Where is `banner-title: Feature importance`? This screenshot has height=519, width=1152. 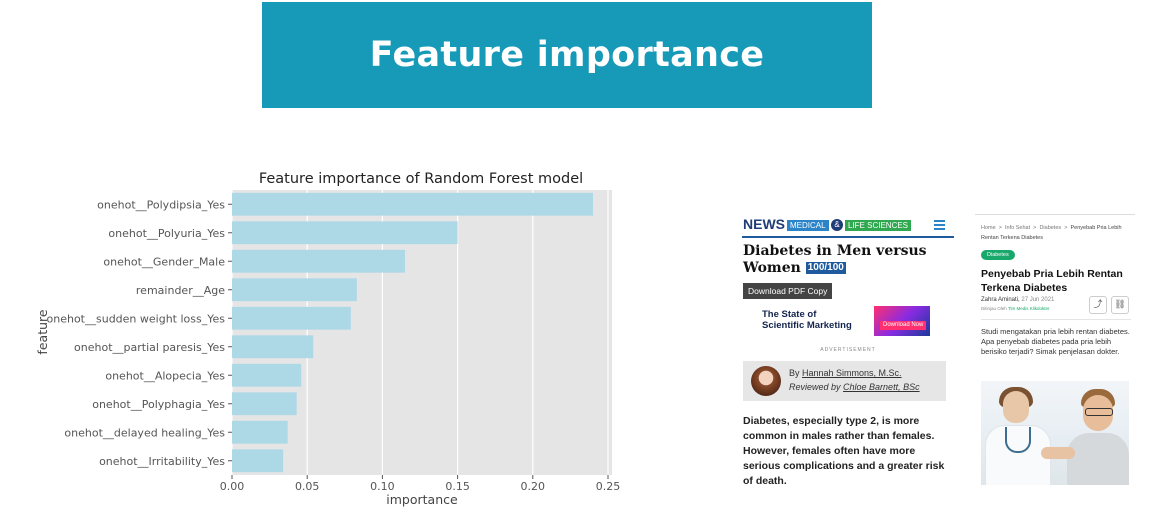 banner-title: Feature importance is located at coordinates (567, 55).